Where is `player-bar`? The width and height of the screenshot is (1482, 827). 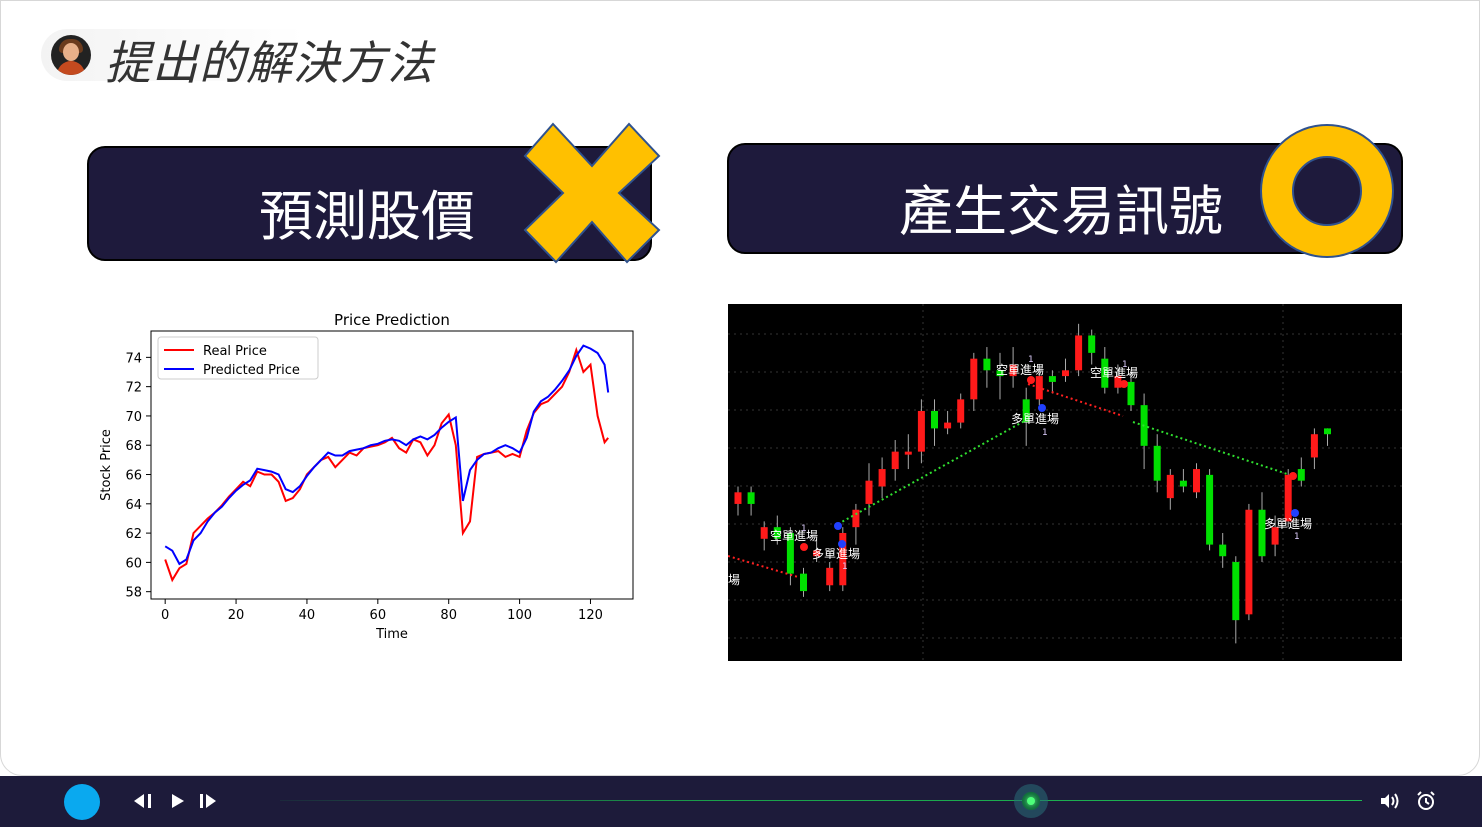 player-bar is located at coordinates (741, 801).